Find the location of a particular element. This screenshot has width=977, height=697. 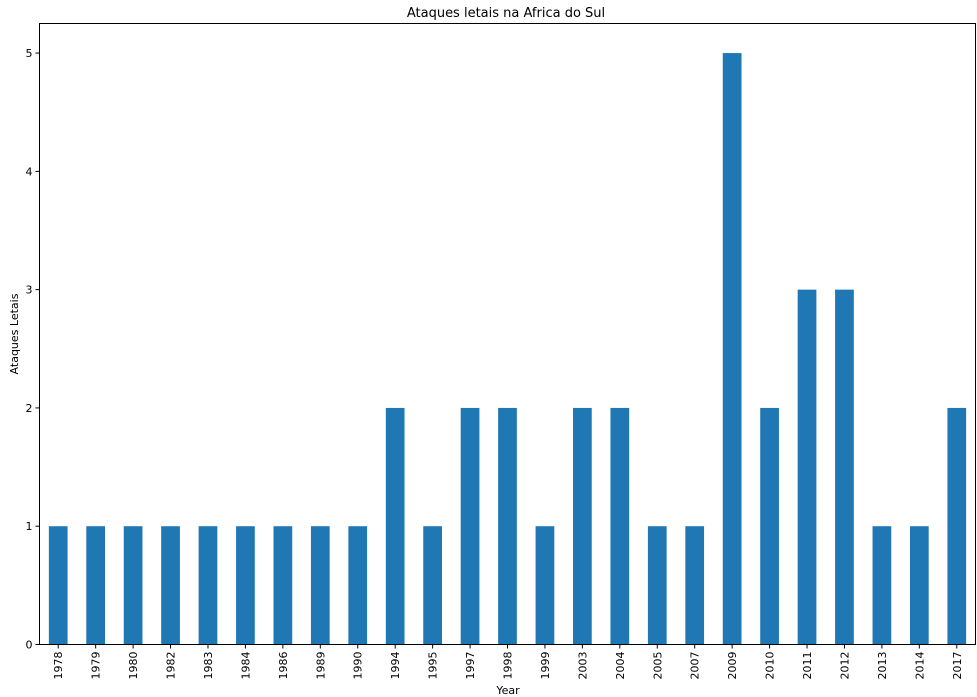

x-tick-label-1983: 1983 is located at coordinates (208, 666).